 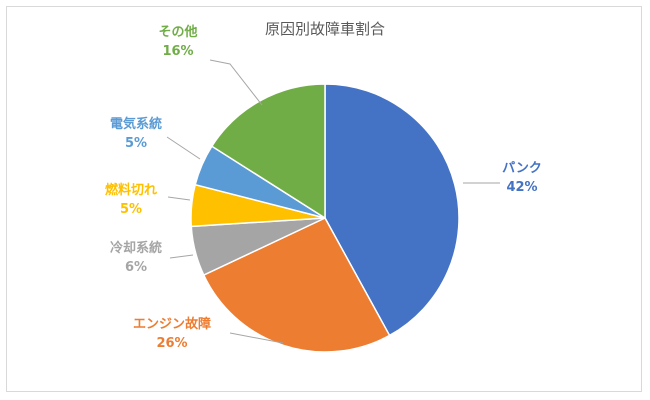 I want to click on slice-label-3: 冷却系統, so click(x=136, y=248).